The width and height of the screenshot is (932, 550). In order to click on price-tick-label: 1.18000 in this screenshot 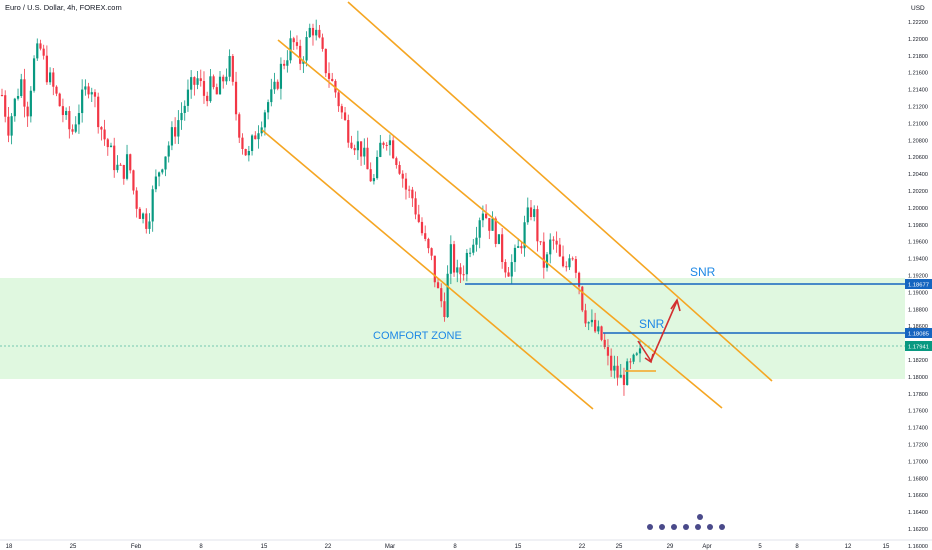, I will do `click(918, 378)`.